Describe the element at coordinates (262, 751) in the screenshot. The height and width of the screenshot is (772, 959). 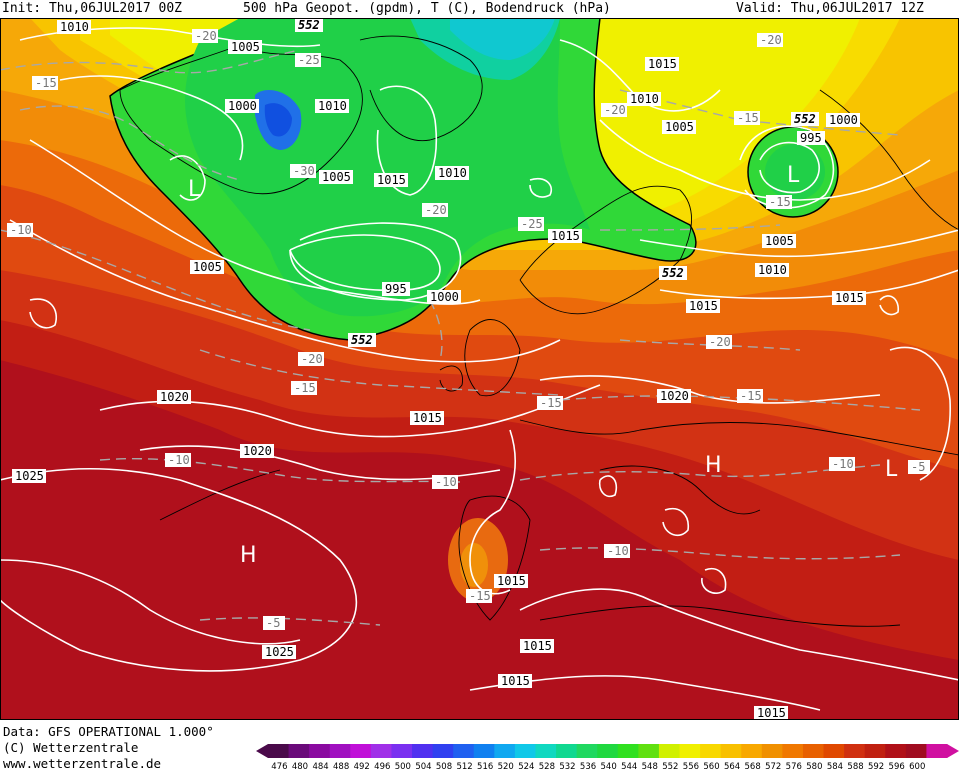
I see `scale-arrow-low` at that location.